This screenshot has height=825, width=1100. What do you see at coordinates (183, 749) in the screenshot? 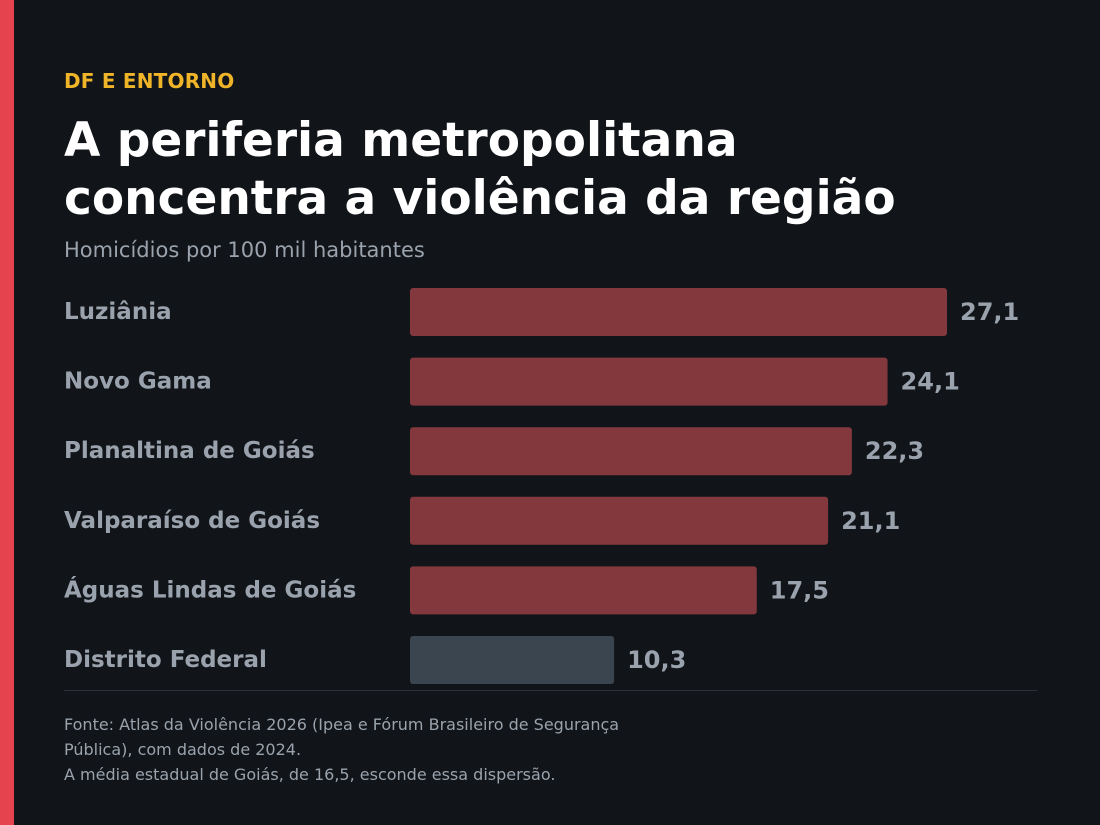
I see `source-line-2: Pública), com dados de 2024.` at bounding box center [183, 749].